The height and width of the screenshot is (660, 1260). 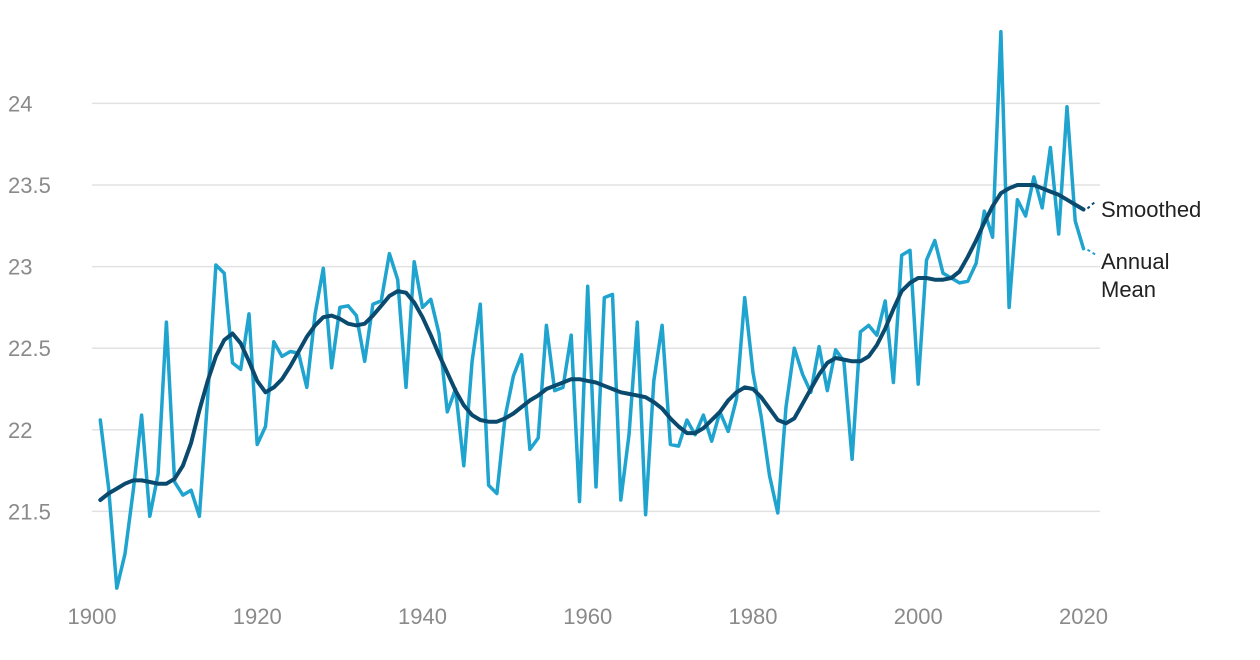 What do you see at coordinates (1138, 275) in the screenshot?
I see `annual-mean-series-label: Annual Mean` at bounding box center [1138, 275].